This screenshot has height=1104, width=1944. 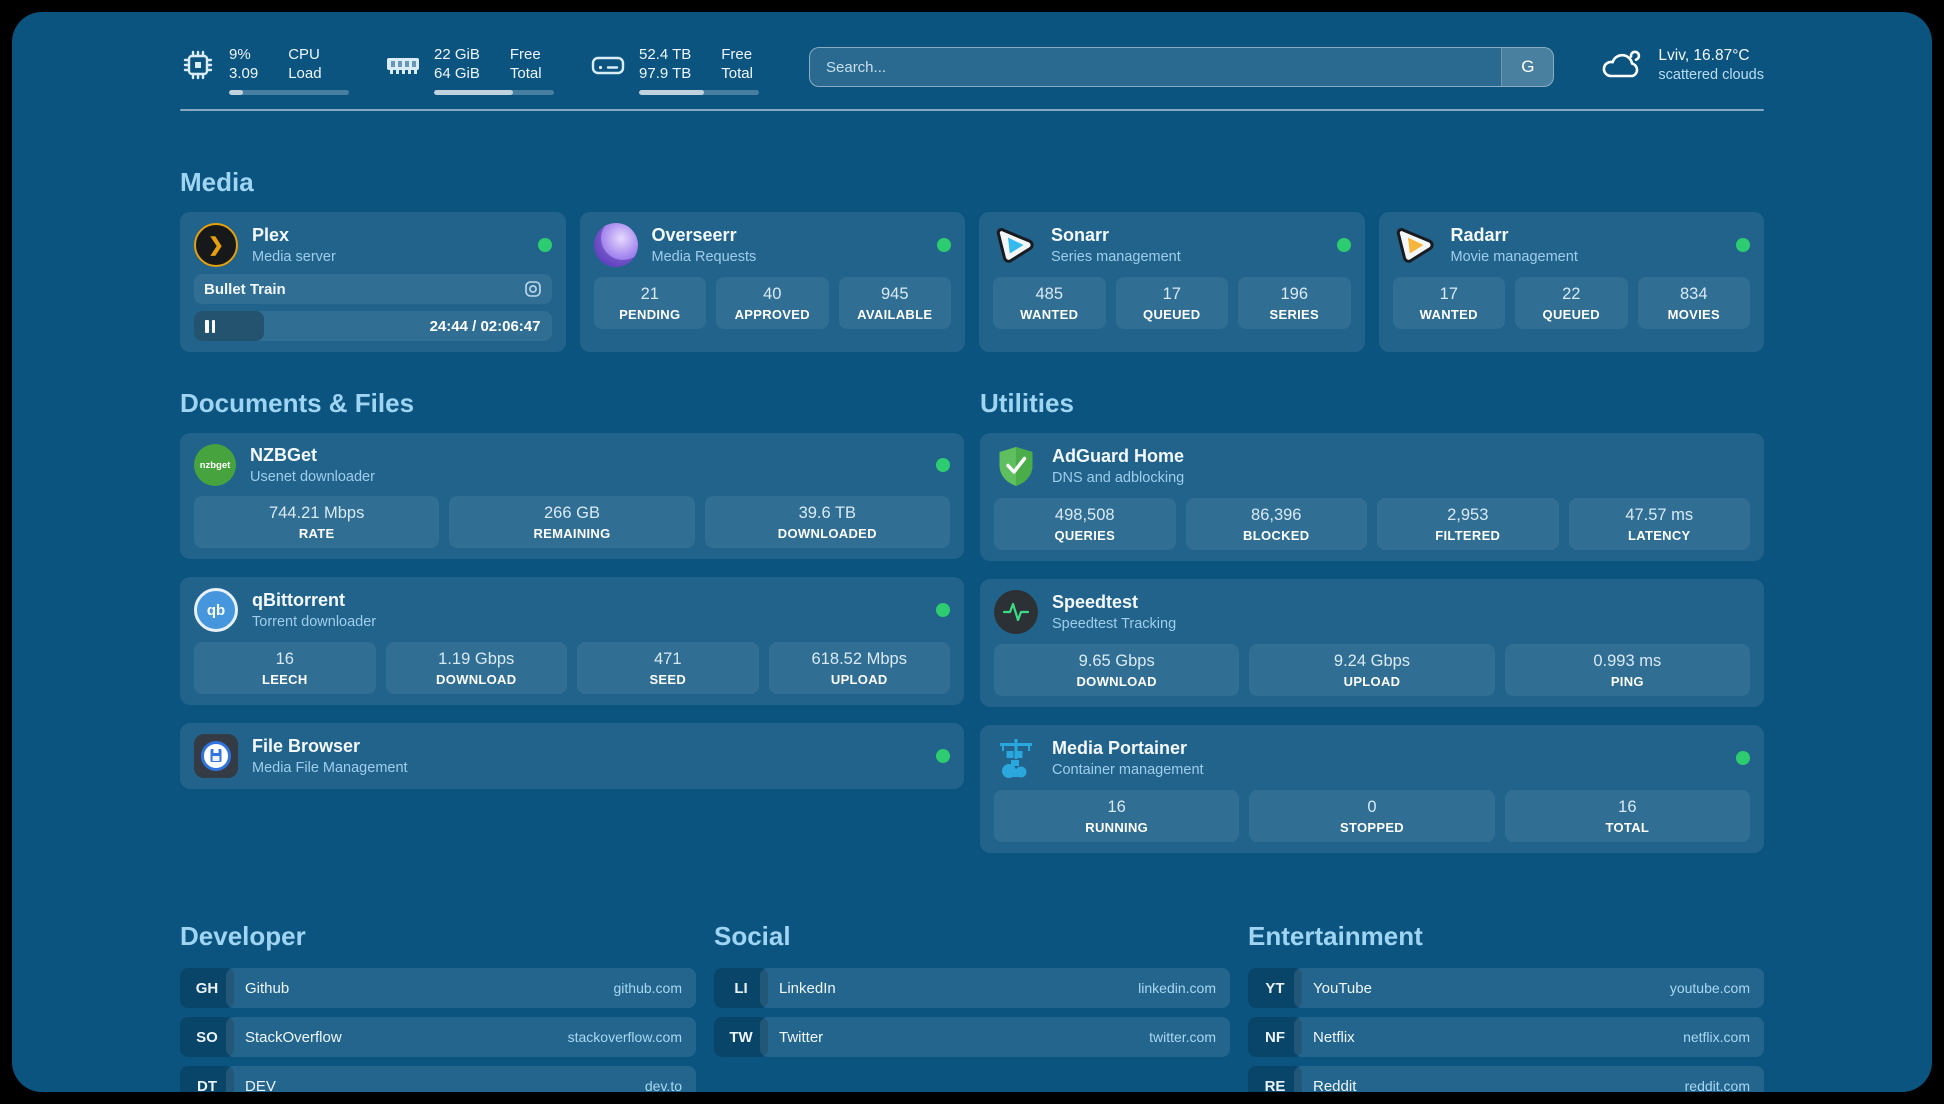 I want to click on plex-title: Plex, so click(x=271, y=235).